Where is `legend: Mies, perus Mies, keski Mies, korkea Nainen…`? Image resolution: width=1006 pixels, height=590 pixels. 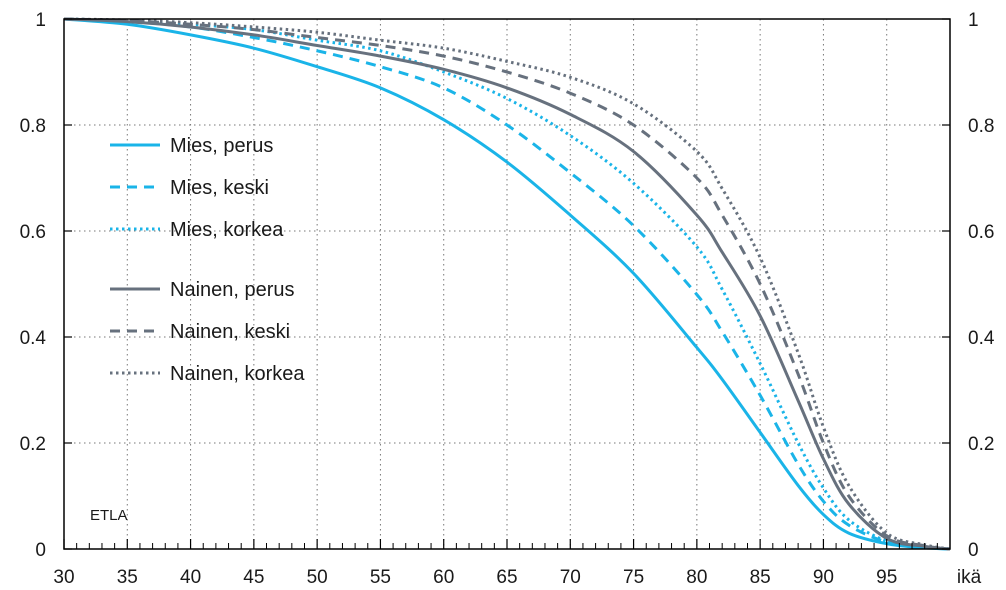 legend: Mies, perus Mies, keski Mies, korkea Nainen… is located at coordinates (207, 260).